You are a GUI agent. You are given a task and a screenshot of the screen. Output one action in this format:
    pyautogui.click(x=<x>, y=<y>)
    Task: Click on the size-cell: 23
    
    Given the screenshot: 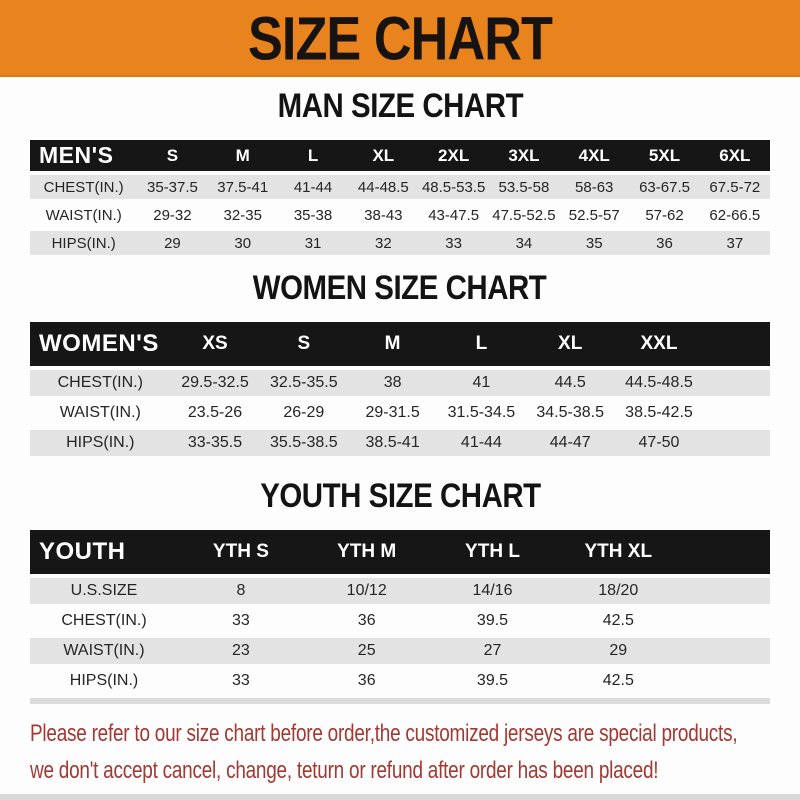 What is the action you would take?
    pyautogui.click(x=241, y=651)
    